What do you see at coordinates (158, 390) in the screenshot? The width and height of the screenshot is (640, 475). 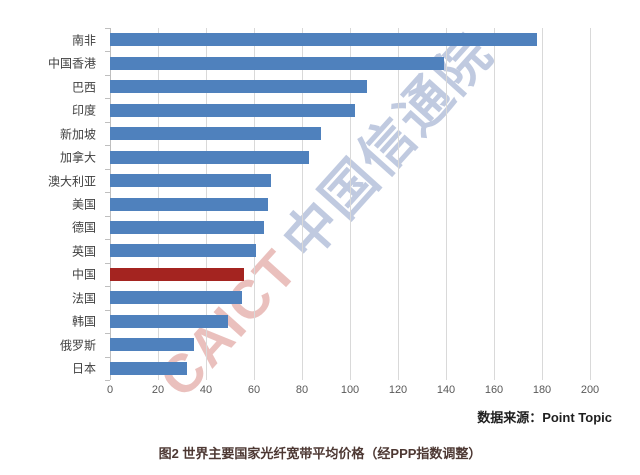 I see `x-tick-label: 20` at bounding box center [158, 390].